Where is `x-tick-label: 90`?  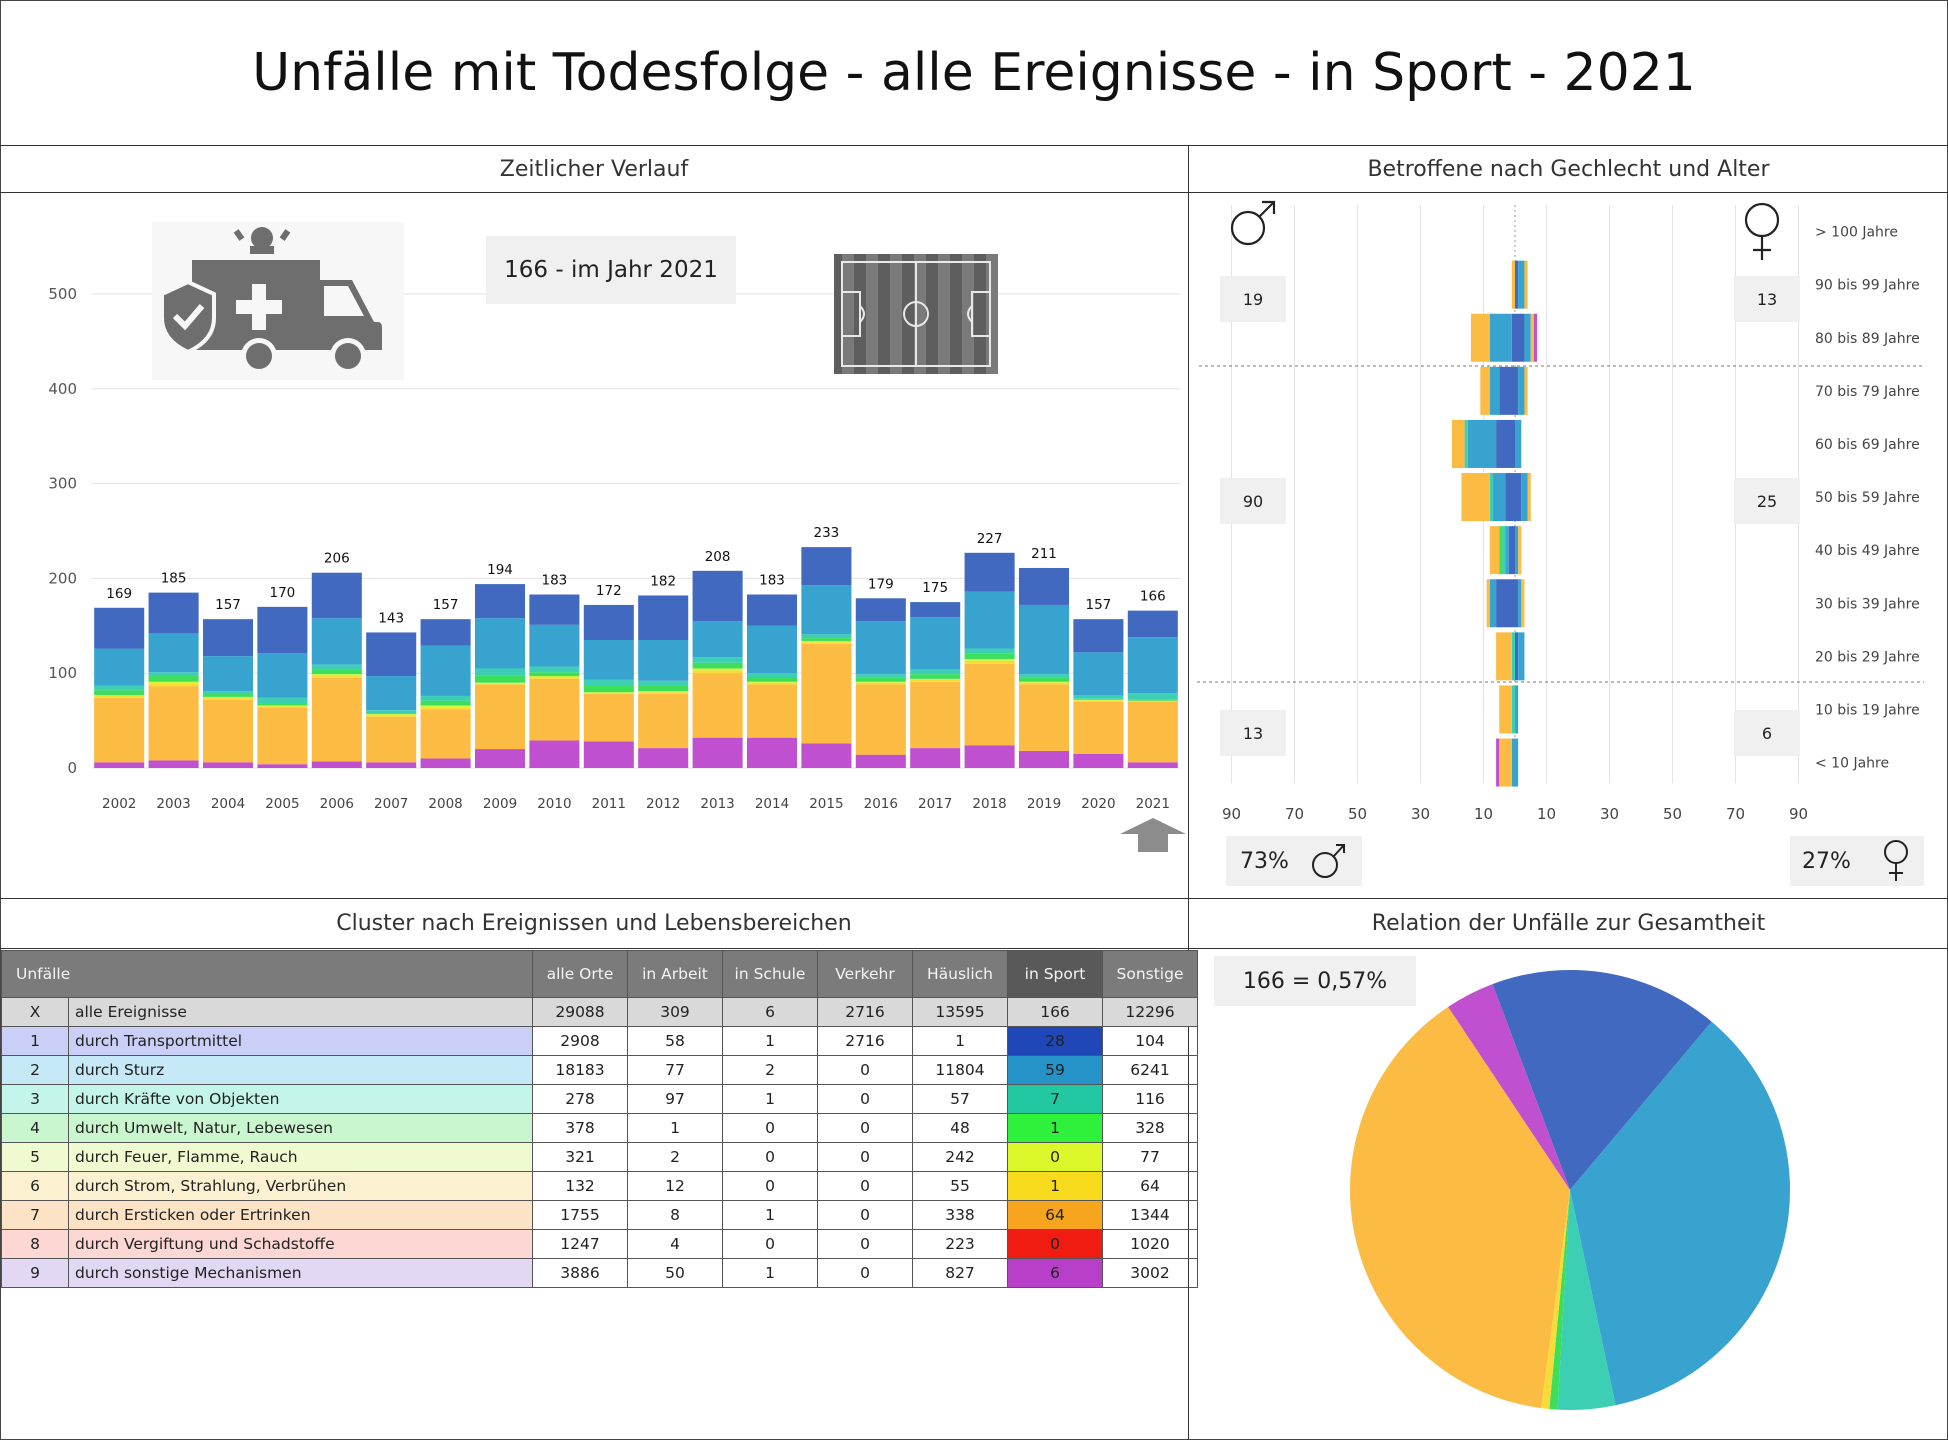
x-tick-label: 90 is located at coordinates (1231, 814).